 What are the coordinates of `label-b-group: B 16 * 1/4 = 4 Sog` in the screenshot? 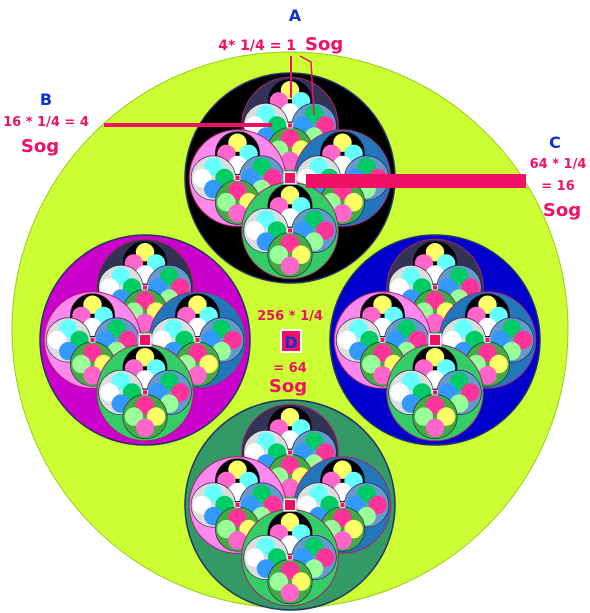 It's located at (137, 123).